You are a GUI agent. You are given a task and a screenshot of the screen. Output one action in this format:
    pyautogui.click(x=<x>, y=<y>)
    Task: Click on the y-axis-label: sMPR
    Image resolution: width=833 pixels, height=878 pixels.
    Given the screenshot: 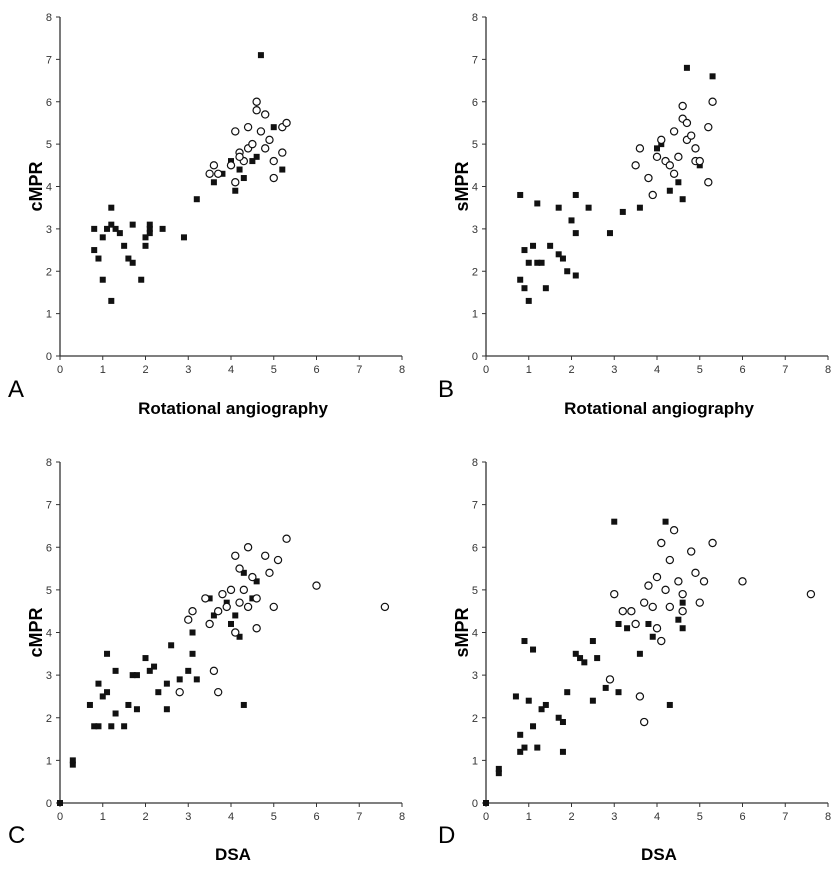 What is the action you would take?
    pyautogui.click(x=462, y=632)
    